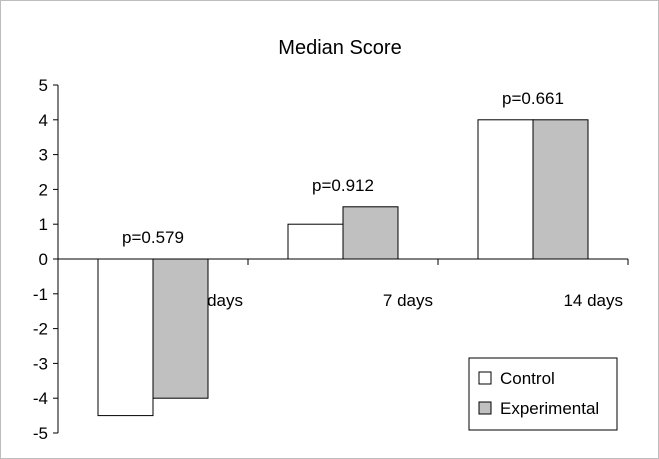 The height and width of the screenshot is (459, 659). Describe the element at coordinates (40, 398) in the screenshot. I see `y-tick-label: -4` at that location.